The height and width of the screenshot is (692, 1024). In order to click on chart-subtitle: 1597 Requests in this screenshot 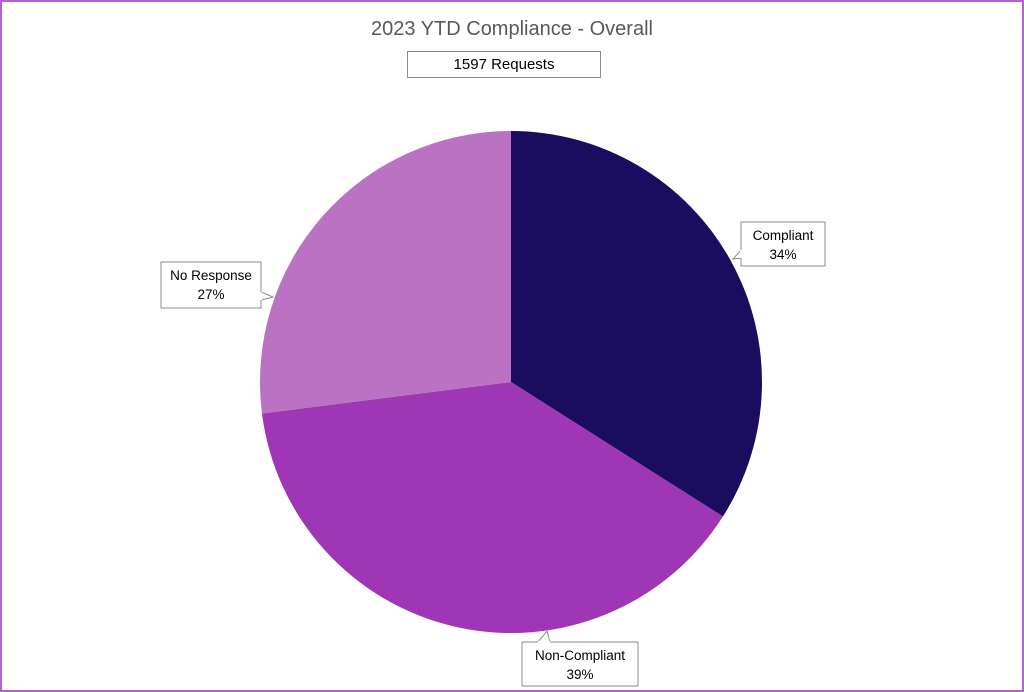, I will do `click(504, 64)`.